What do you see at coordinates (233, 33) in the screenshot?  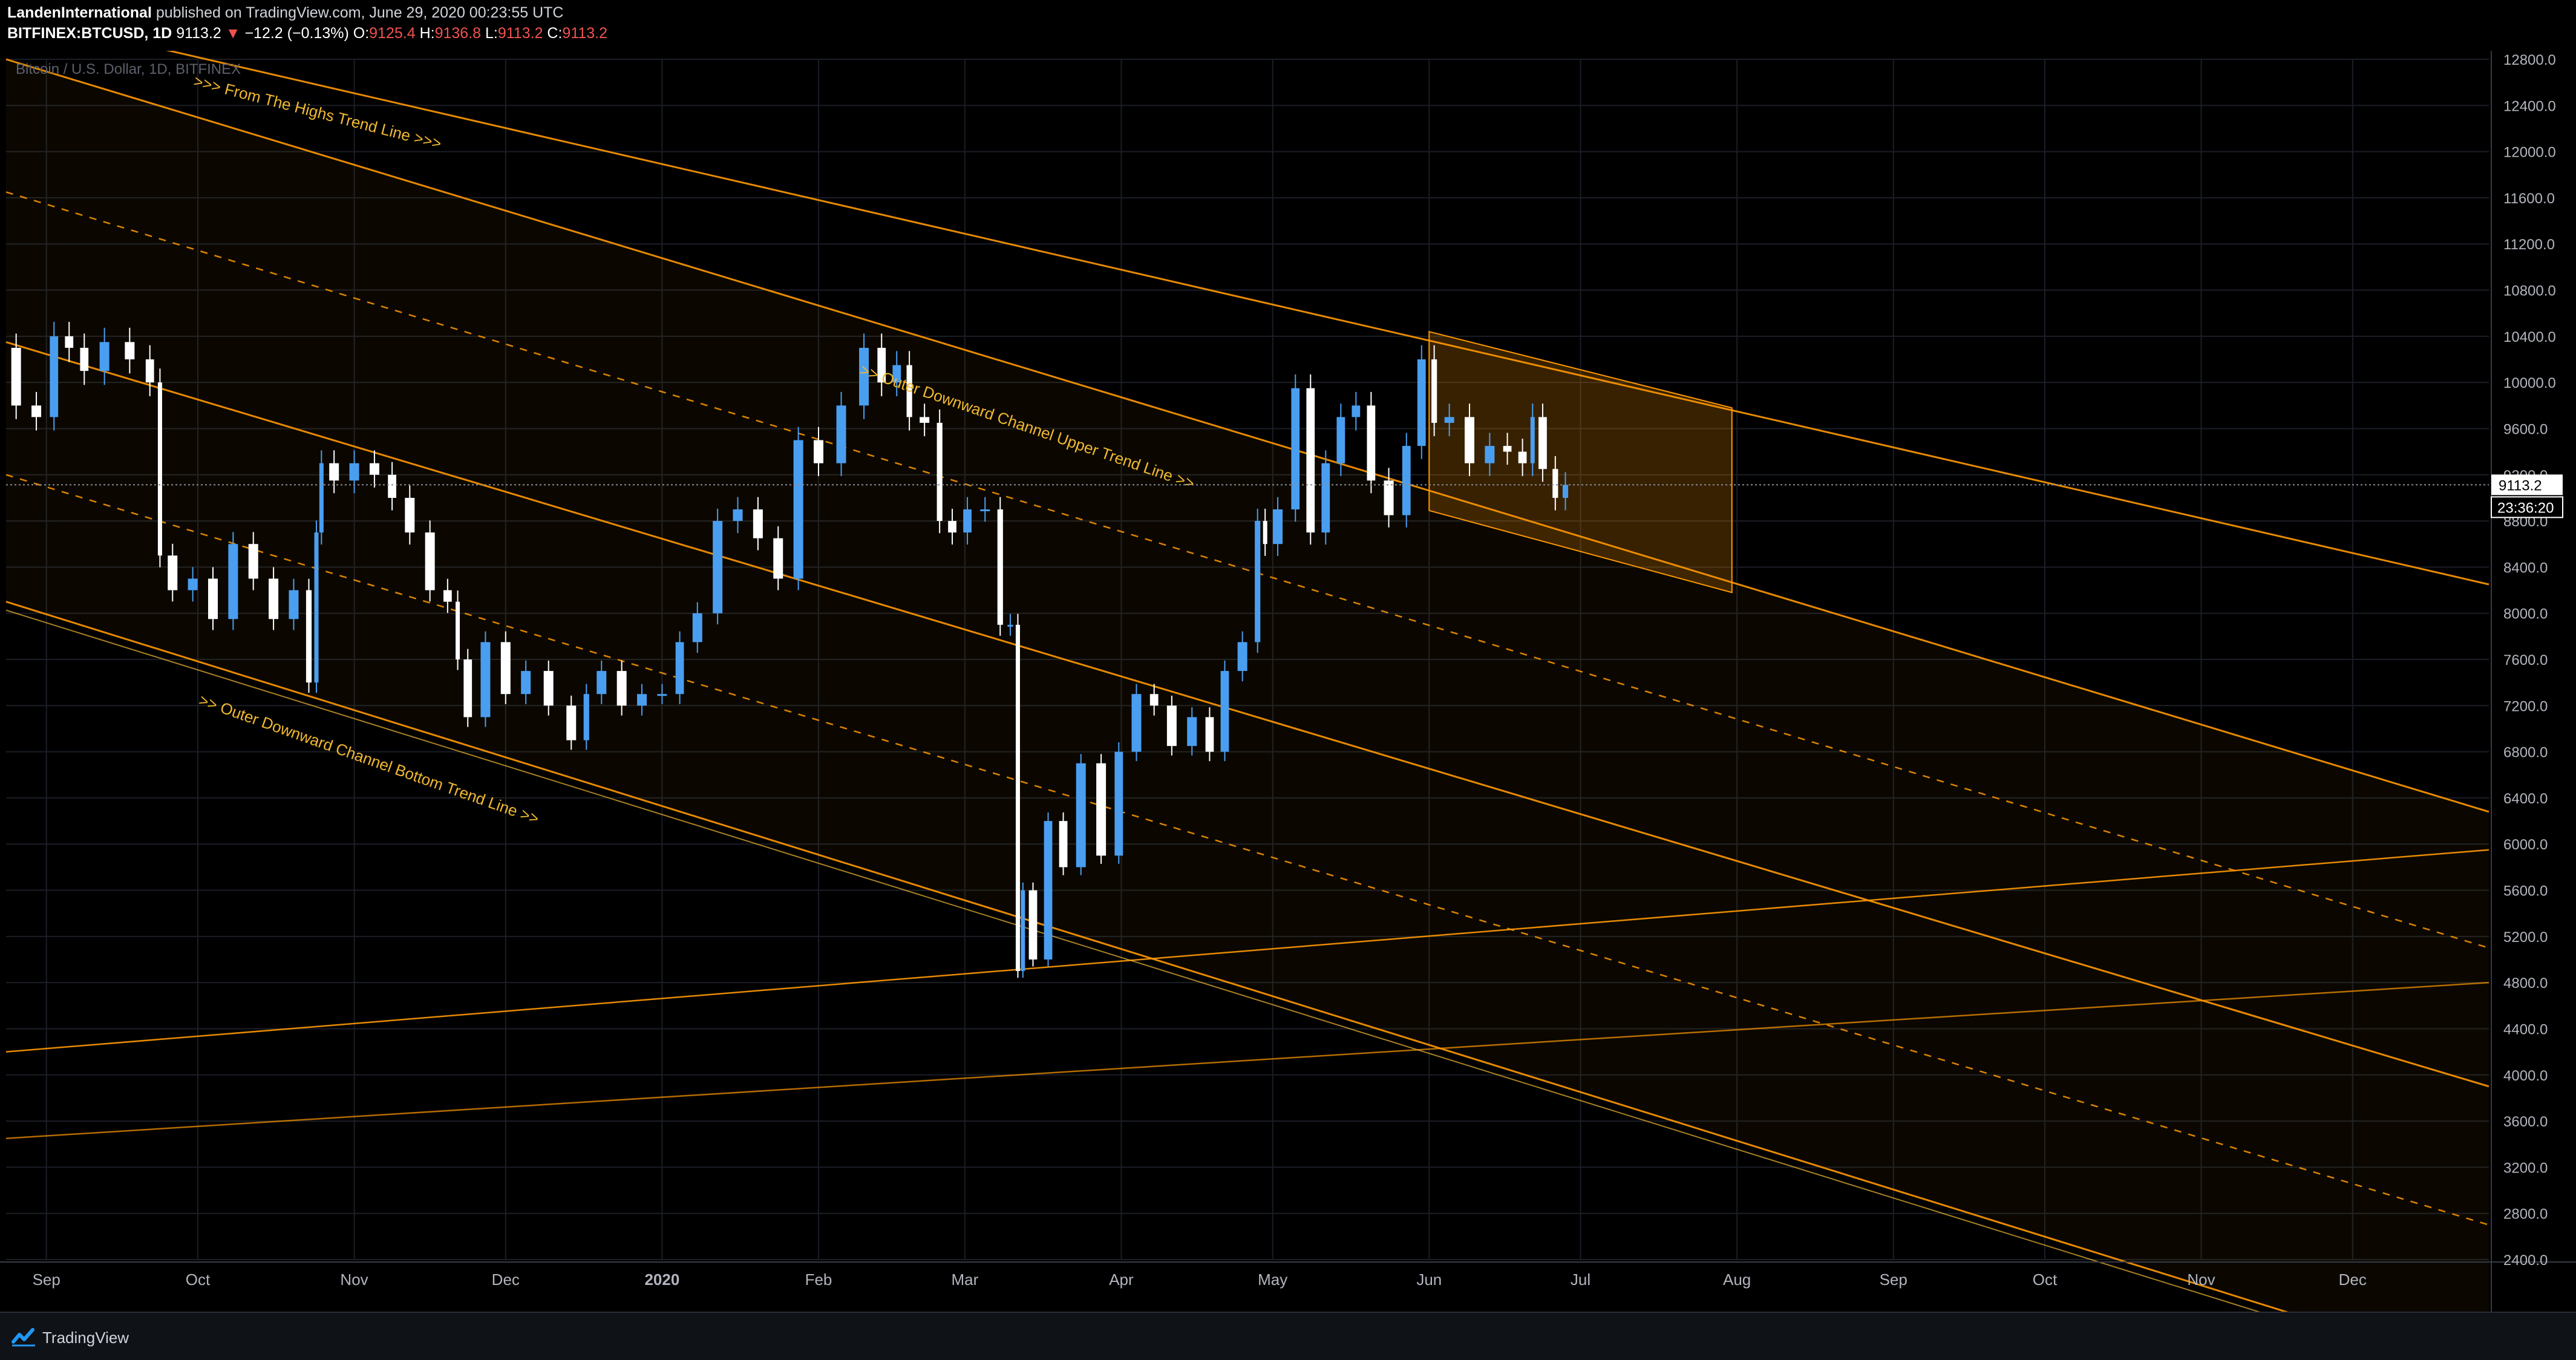 I see `down-arrow-icon: ▼` at bounding box center [233, 33].